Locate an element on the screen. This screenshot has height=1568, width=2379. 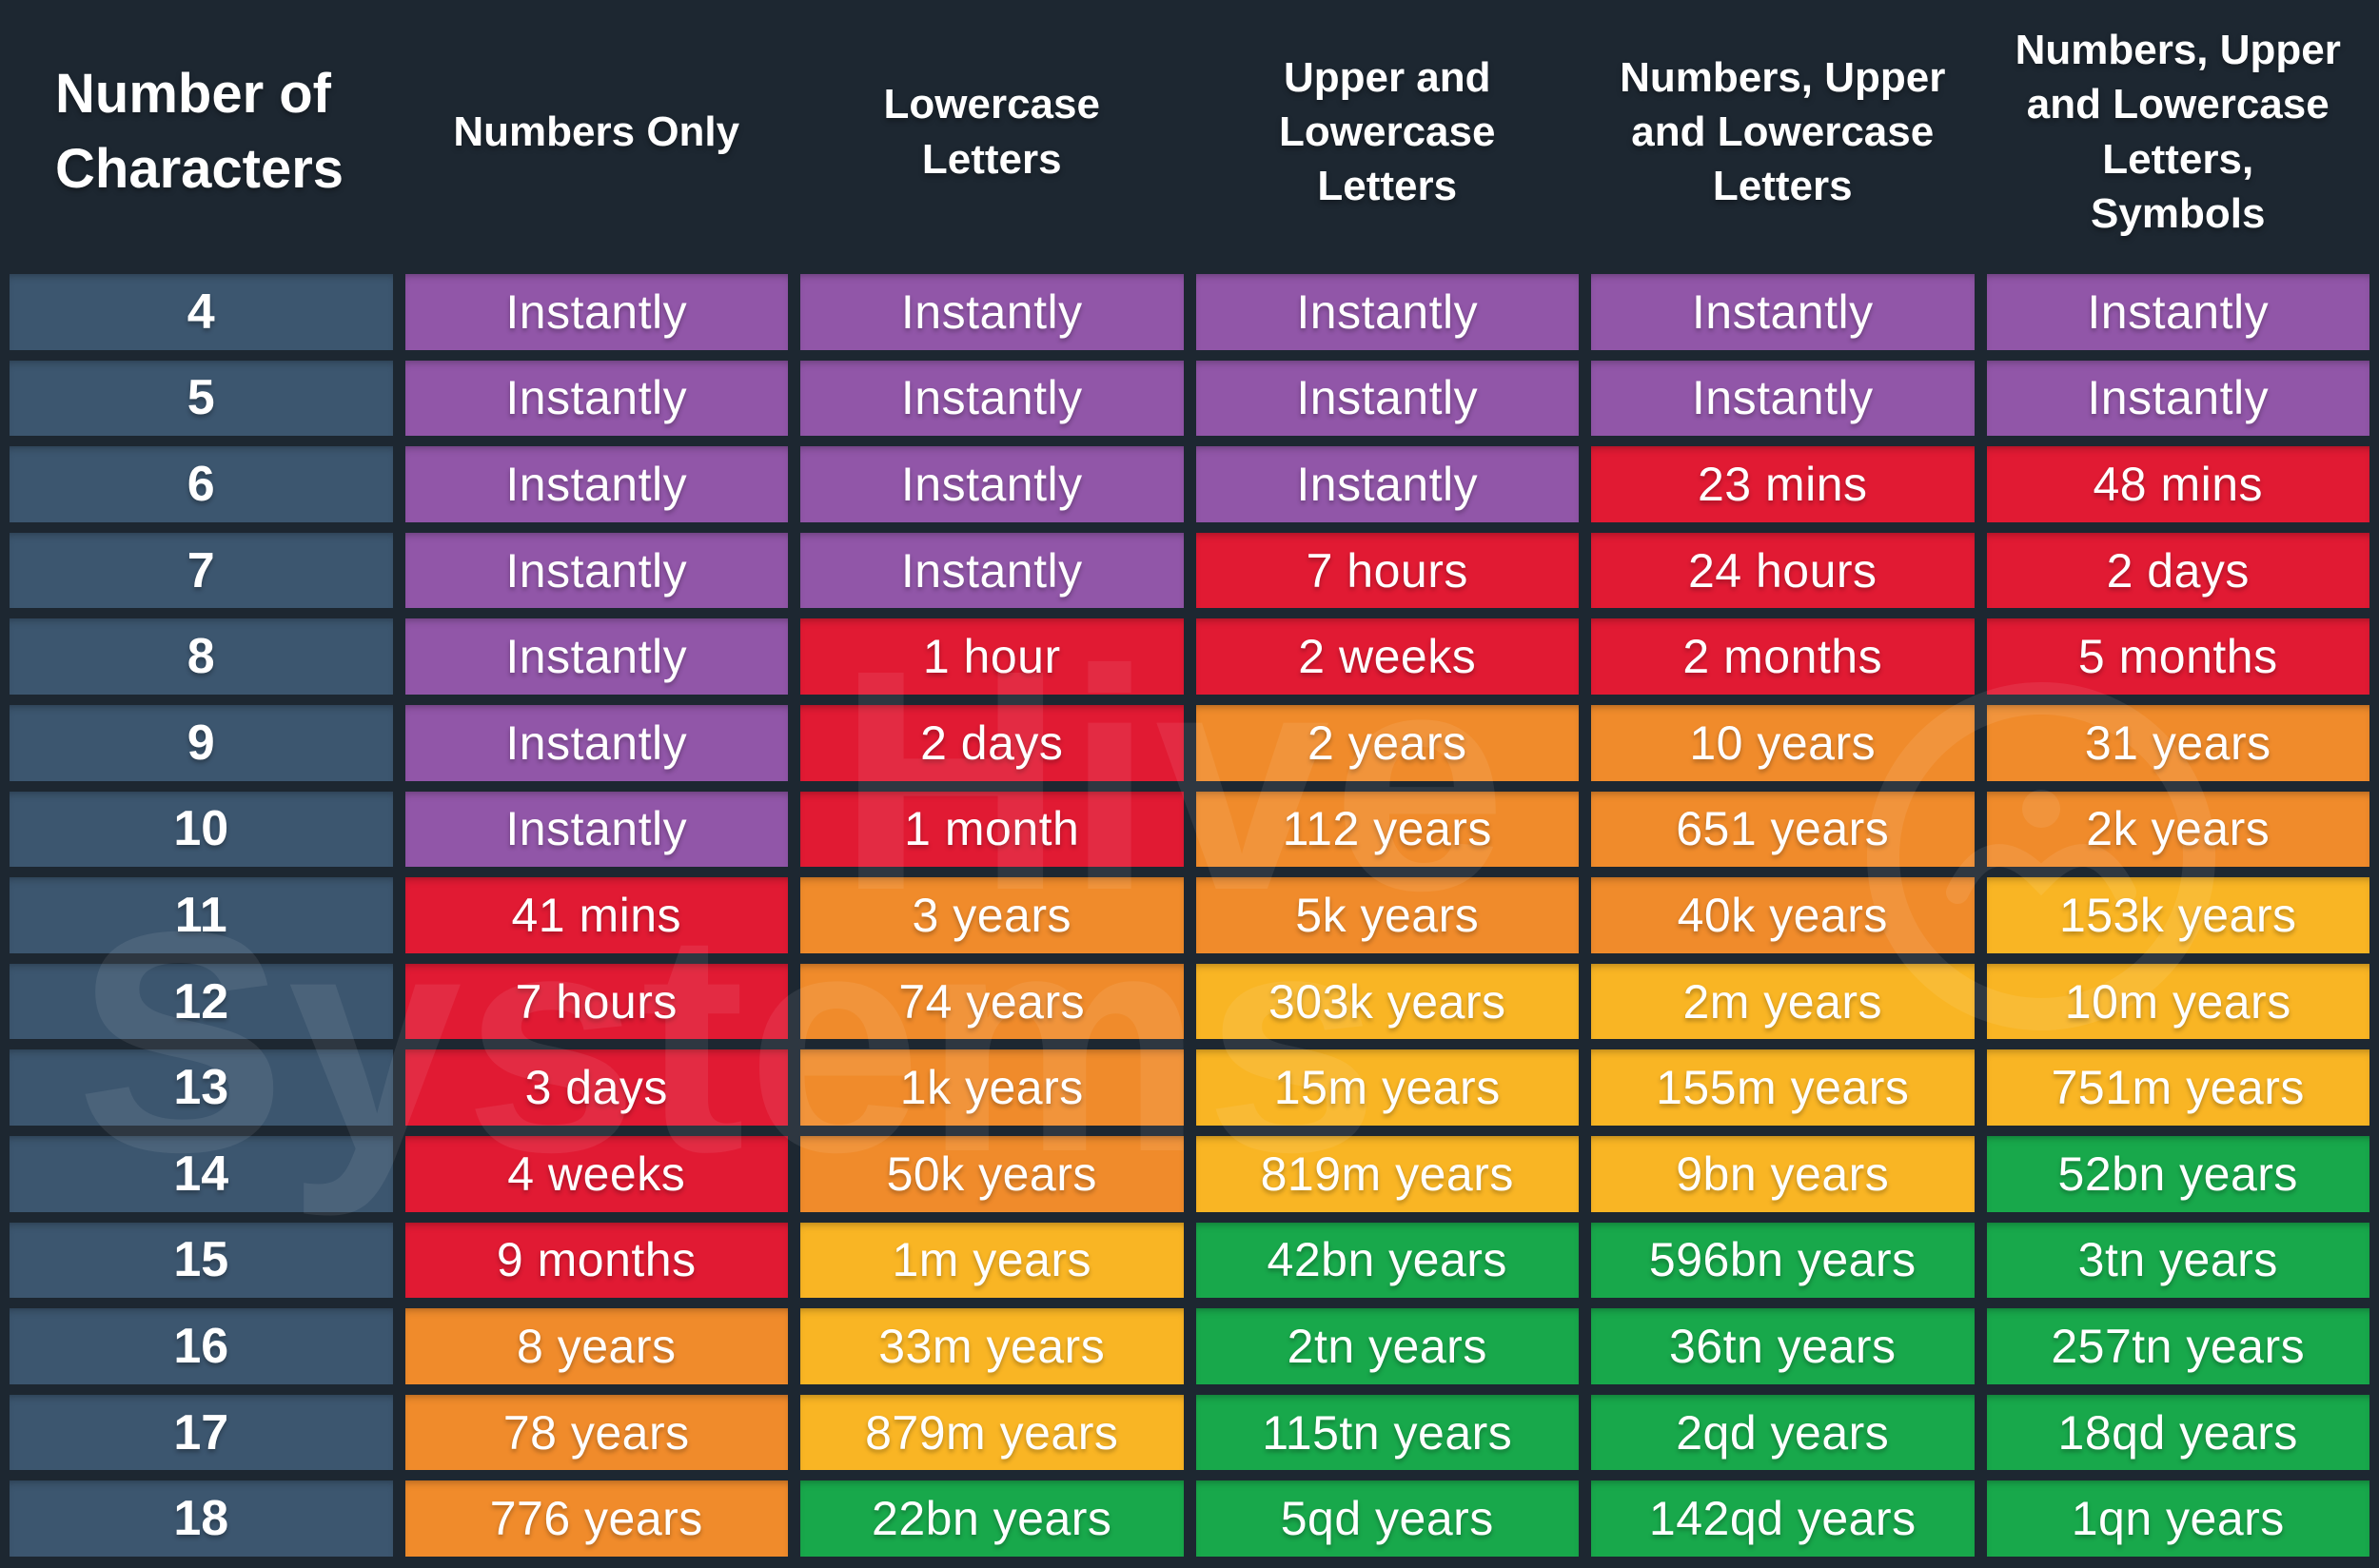
char-count-cell: 4 is located at coordinates (201, 312).